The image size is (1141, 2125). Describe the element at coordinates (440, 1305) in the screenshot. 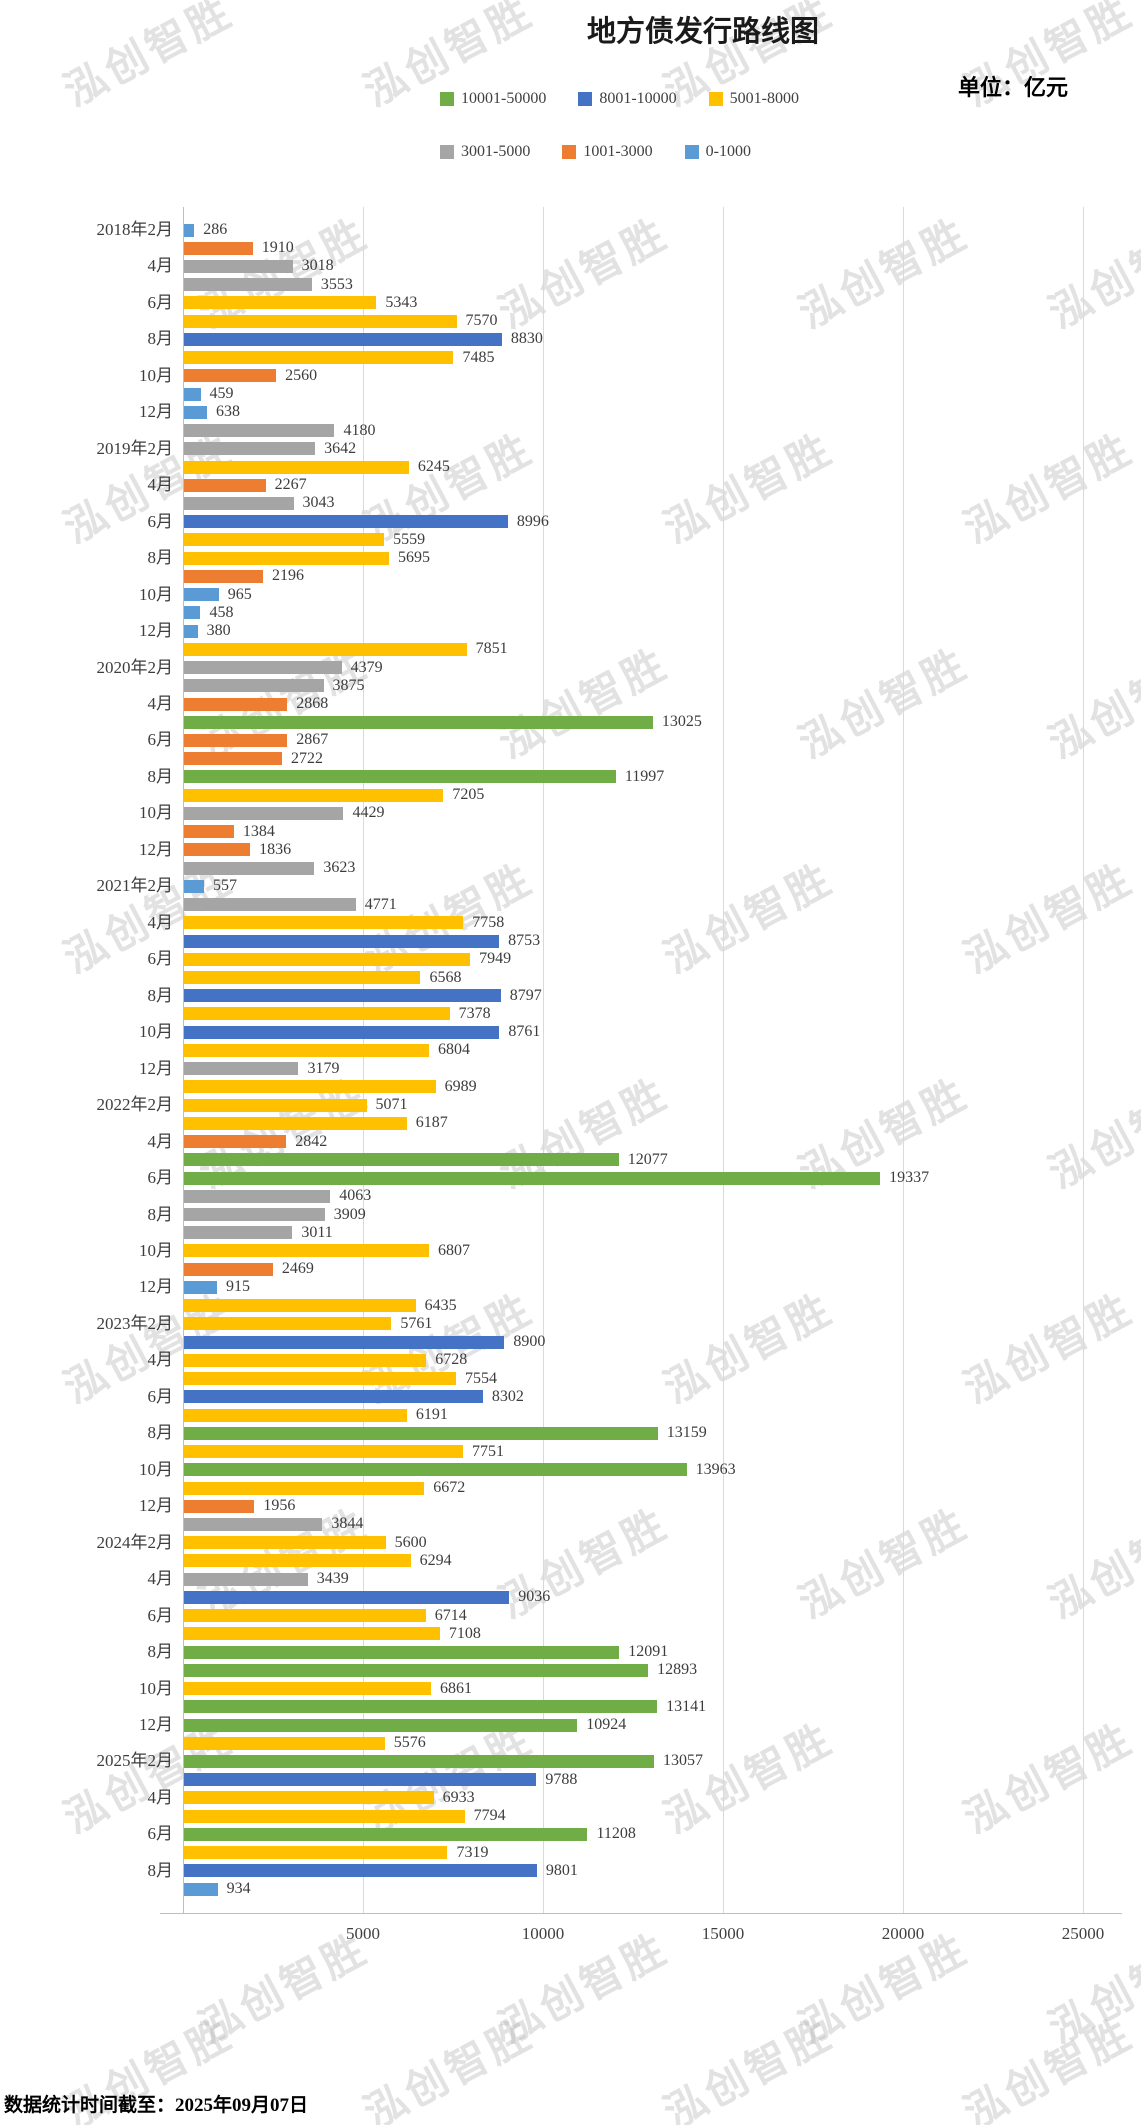

I see `bar-value-label: 6435` at that location.